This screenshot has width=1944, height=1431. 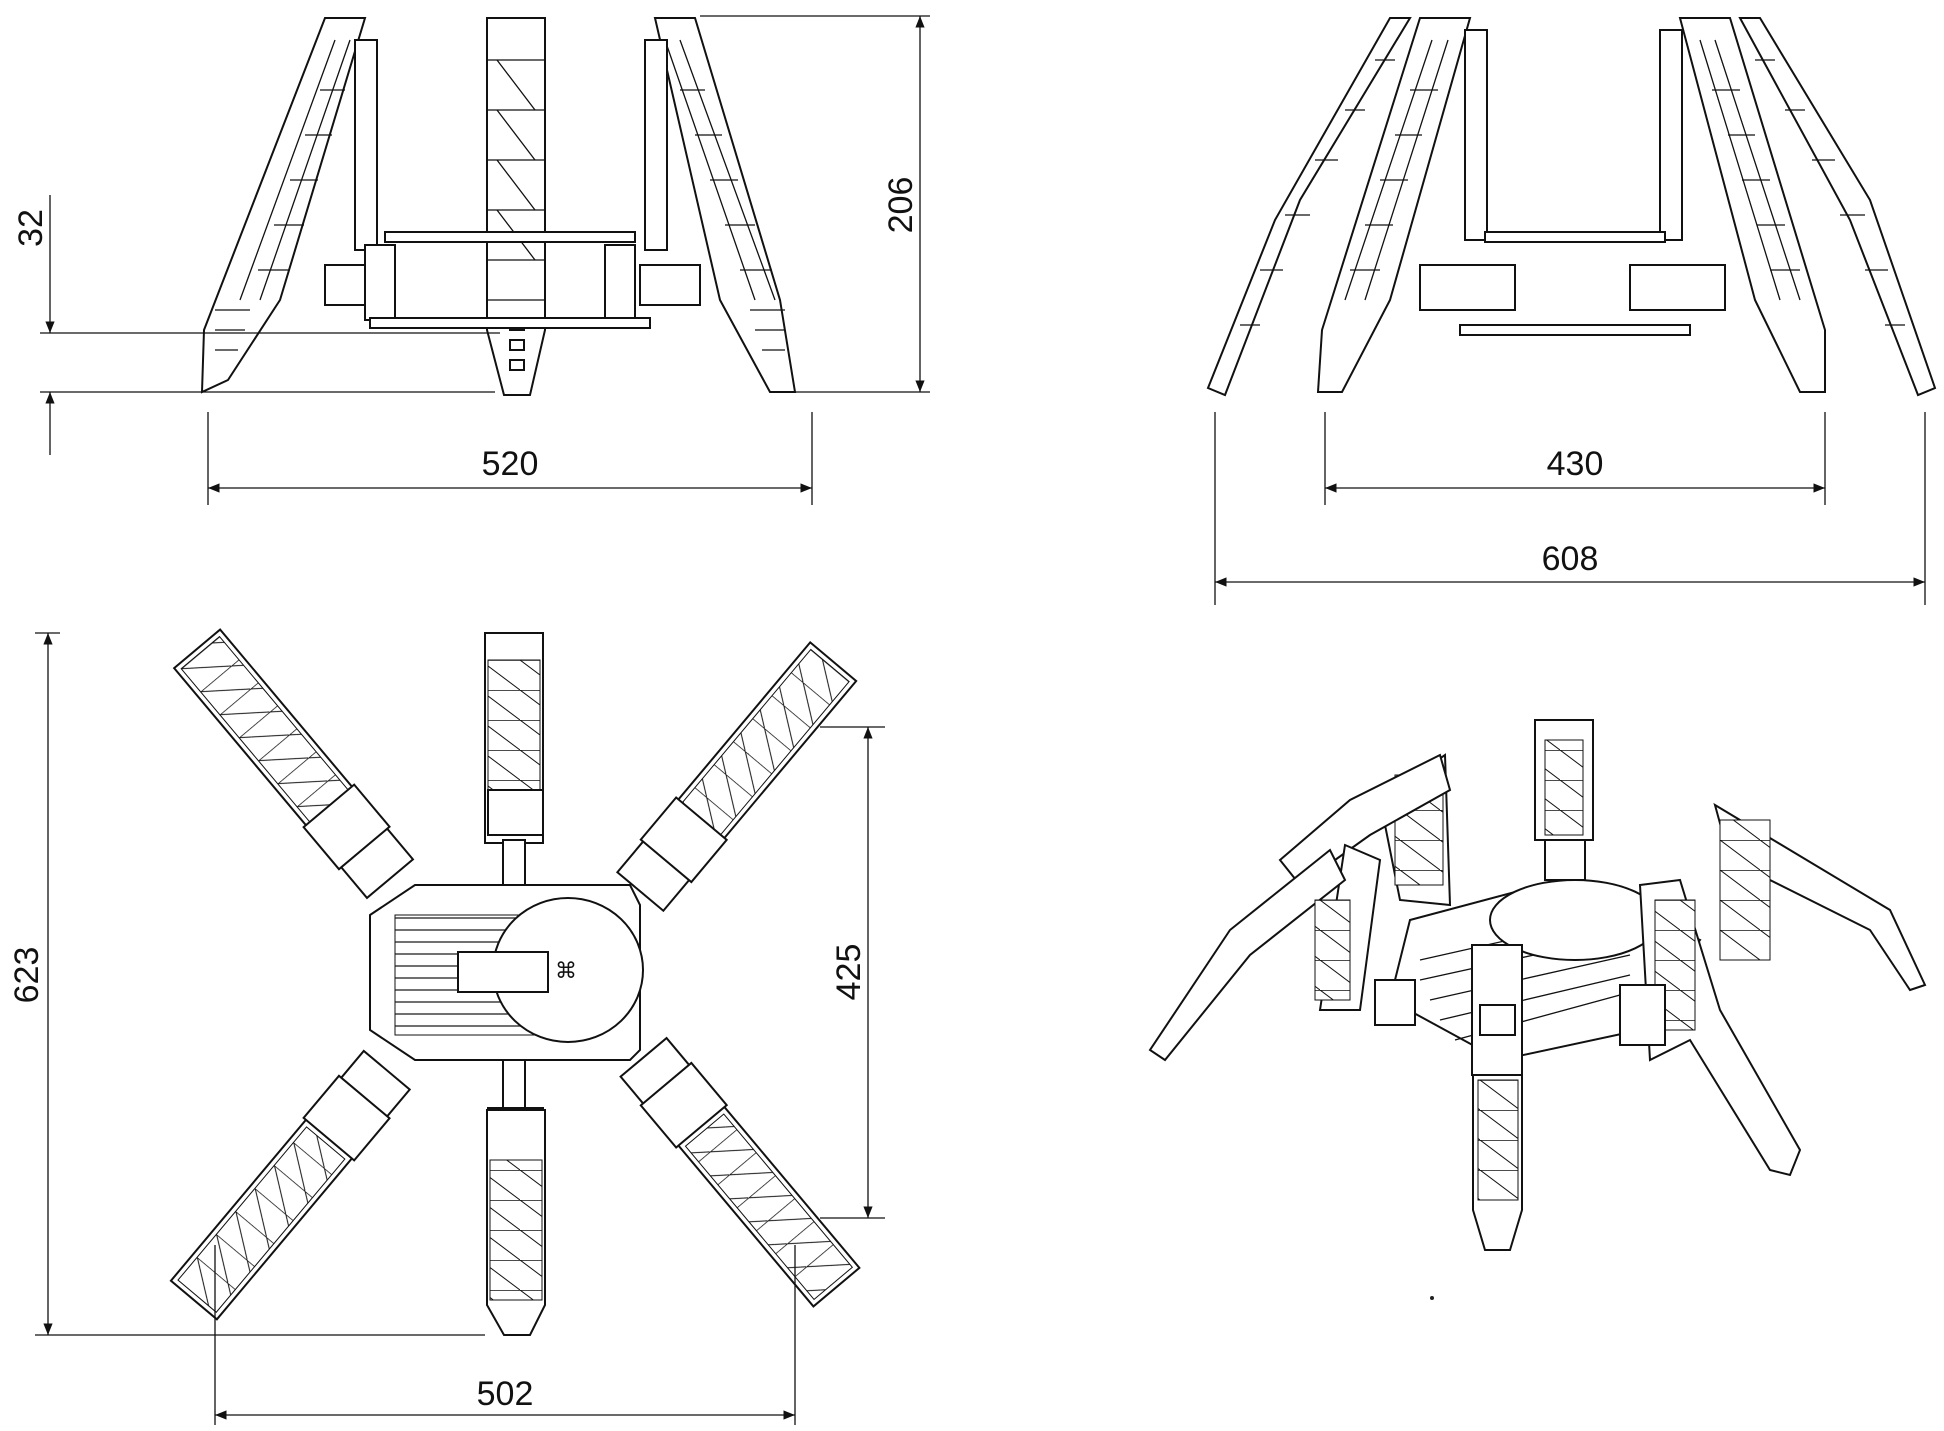 I want to click on top-leg-southeast, so click(x=740, y=1172).